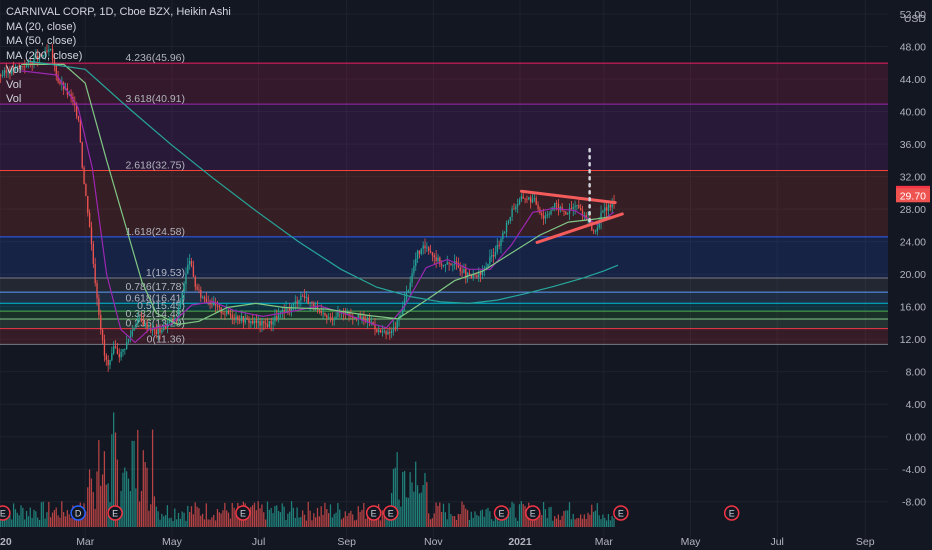 Image resolution: width=932 pixels, height=550 pixels. I want to click on price-tick-label: 24.00, so click(913, 243).